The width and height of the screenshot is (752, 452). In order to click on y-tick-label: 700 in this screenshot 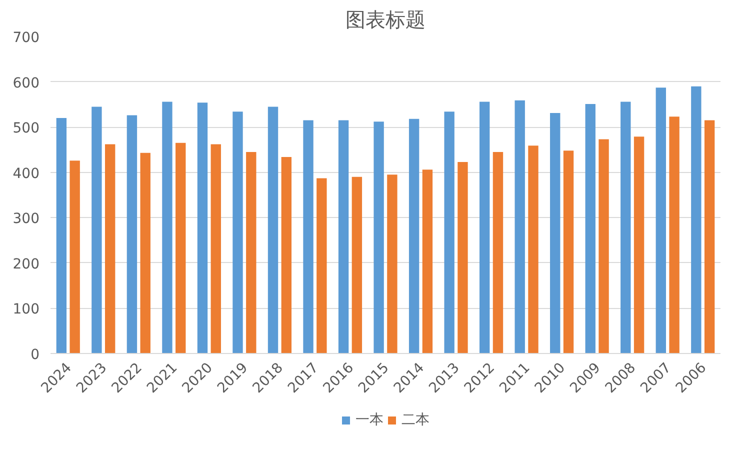, I will do `click(26, 38)`.